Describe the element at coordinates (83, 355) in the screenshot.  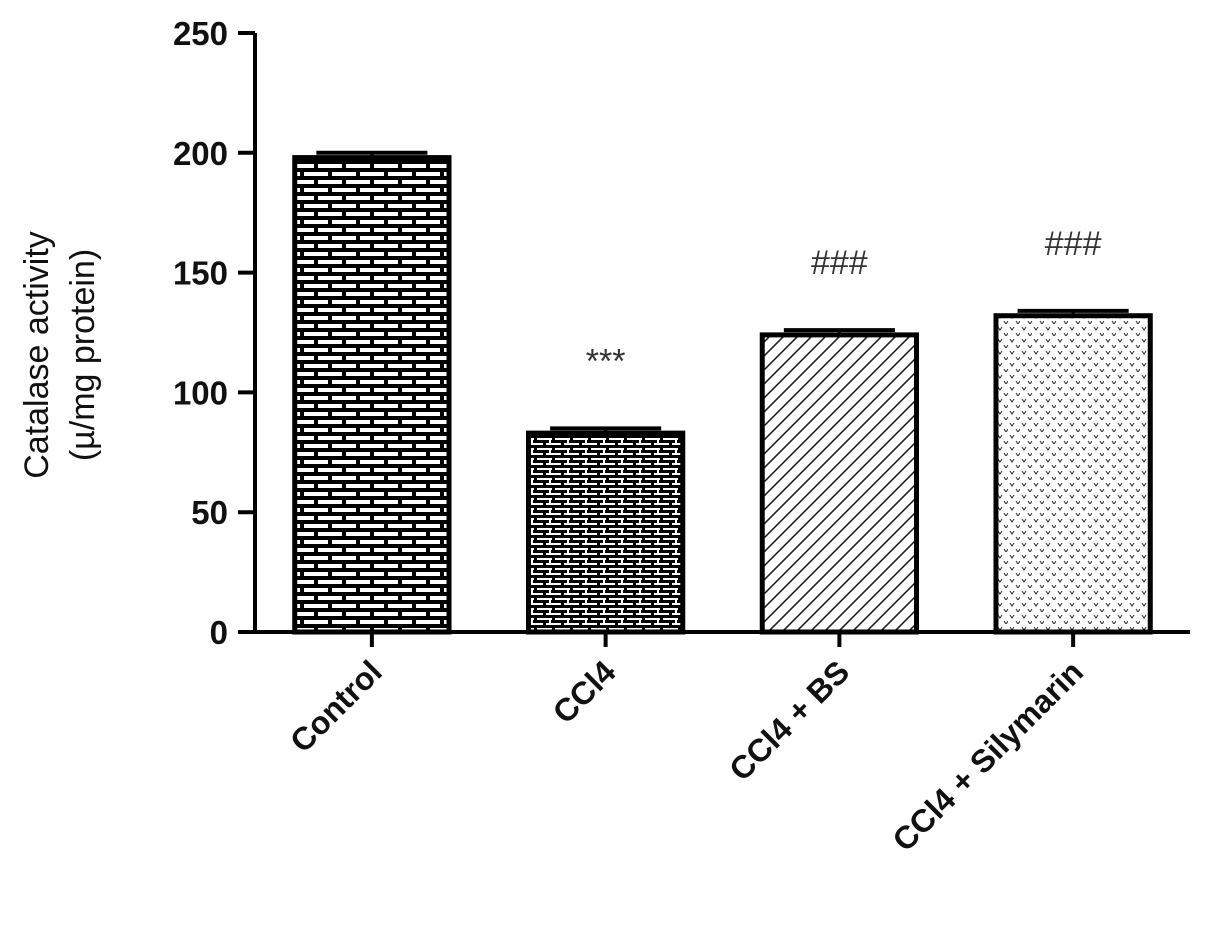
I see `y-axis-label-line-2: (µ/mg protein)` at that location.